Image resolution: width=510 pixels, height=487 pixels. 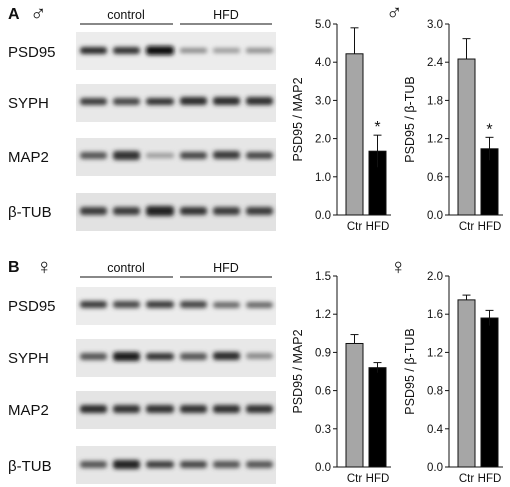 I want to click on y-tick-label: 1.5, so click(x=323, y=277).